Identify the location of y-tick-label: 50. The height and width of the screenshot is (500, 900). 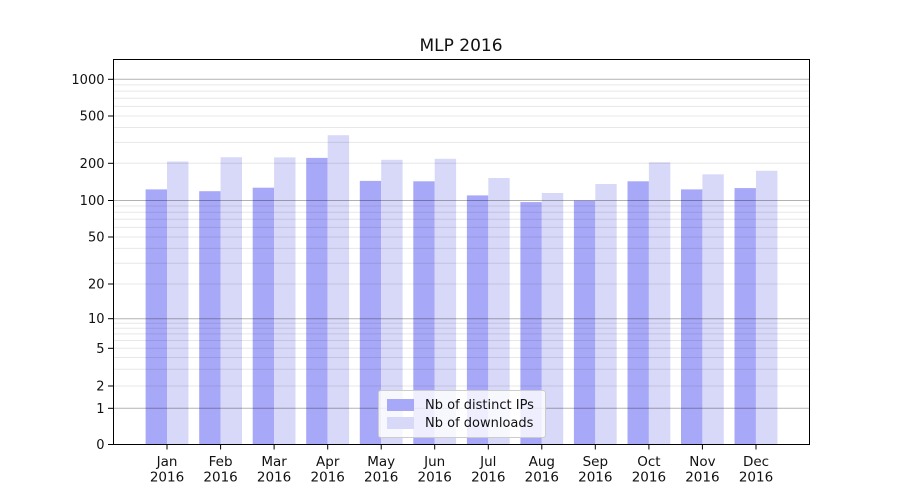
(96, 238).